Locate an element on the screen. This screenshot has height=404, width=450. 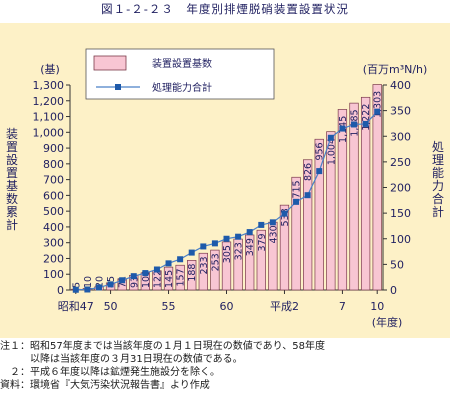
left-tick-label: 200 is located at coordinates (53, 258).